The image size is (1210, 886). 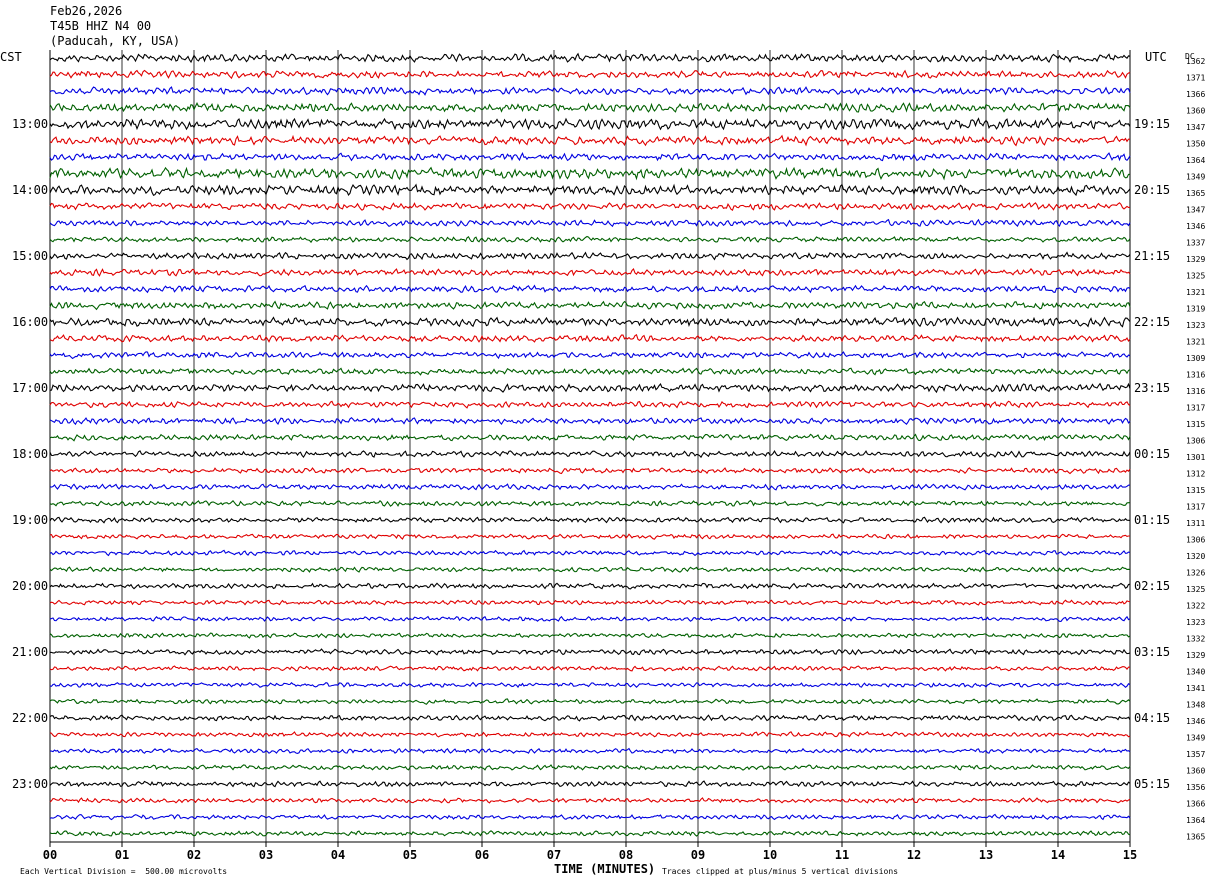 What do you see at coordinates (914, 855) in the screenshot?
I see `x-tick-label: 12` at bounding box center [914, 855].